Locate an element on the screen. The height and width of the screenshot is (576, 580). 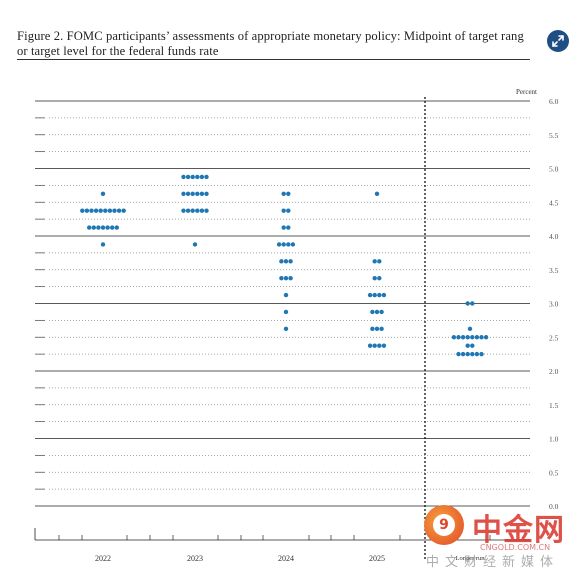
y-tick-label: 0.0 is located at coordinates (554, 506).